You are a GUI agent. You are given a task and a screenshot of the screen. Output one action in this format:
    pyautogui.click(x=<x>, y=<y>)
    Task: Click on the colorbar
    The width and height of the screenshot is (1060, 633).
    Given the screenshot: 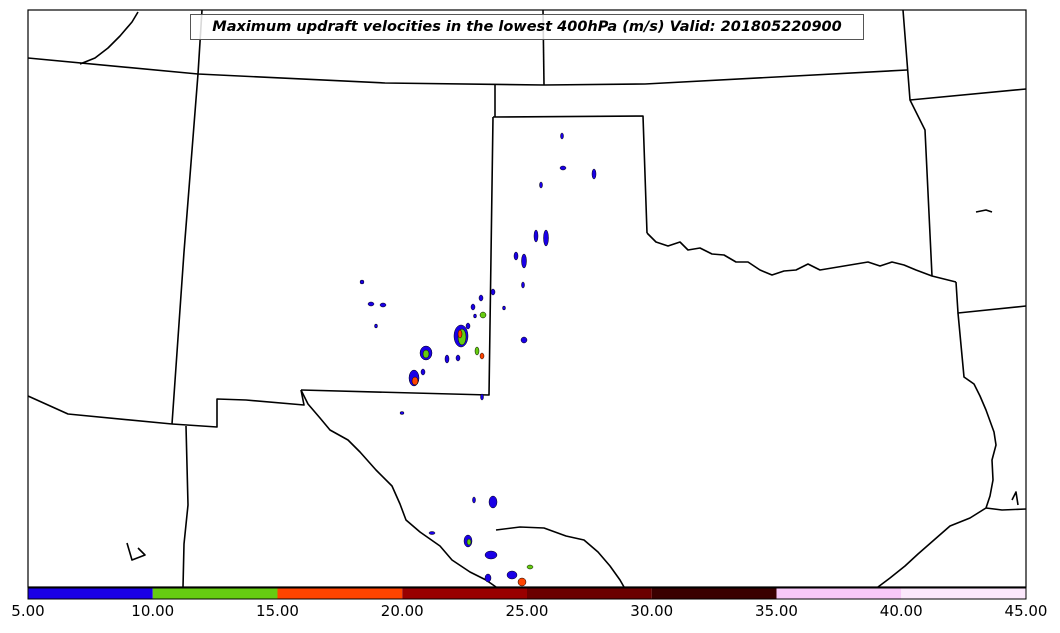 What is the action you would take?
    pyautogui.click(x=527, y=593)
    